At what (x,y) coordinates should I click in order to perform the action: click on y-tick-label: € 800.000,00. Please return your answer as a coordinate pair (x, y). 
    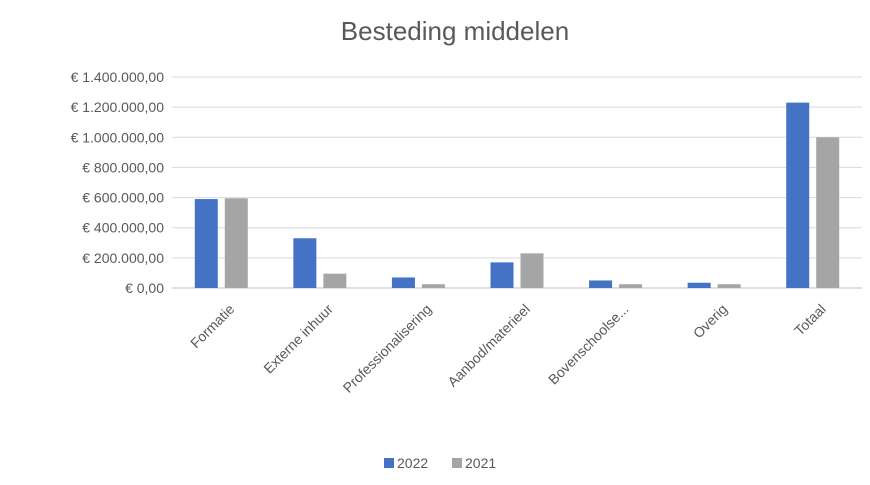
    Looking at the image, I should click on (123, 167).